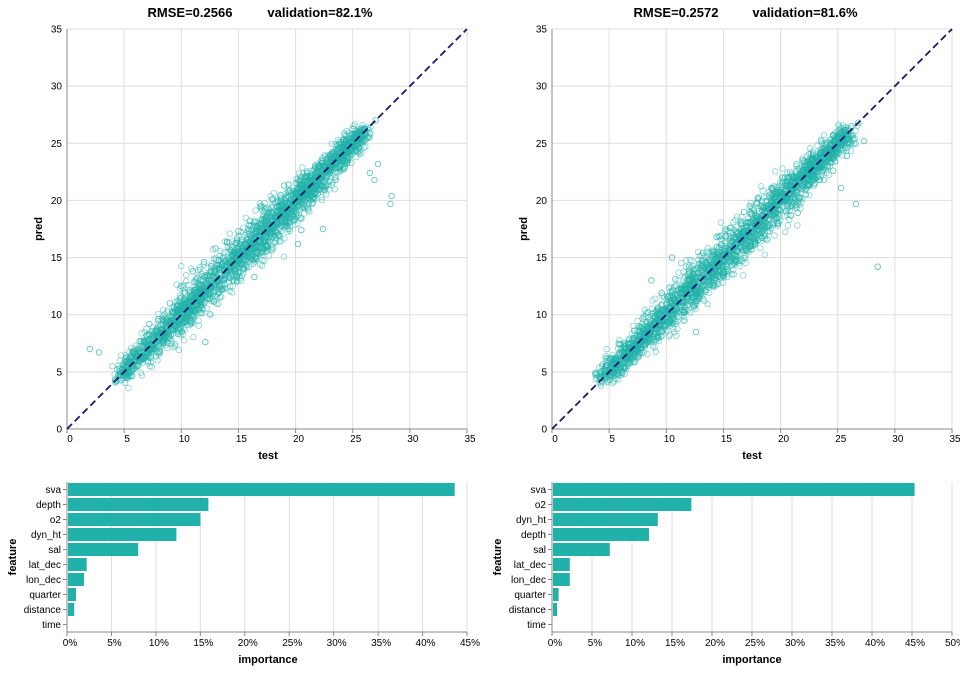  I want to click on chart-title-validation: validation=82.1%, so click(320, 12).